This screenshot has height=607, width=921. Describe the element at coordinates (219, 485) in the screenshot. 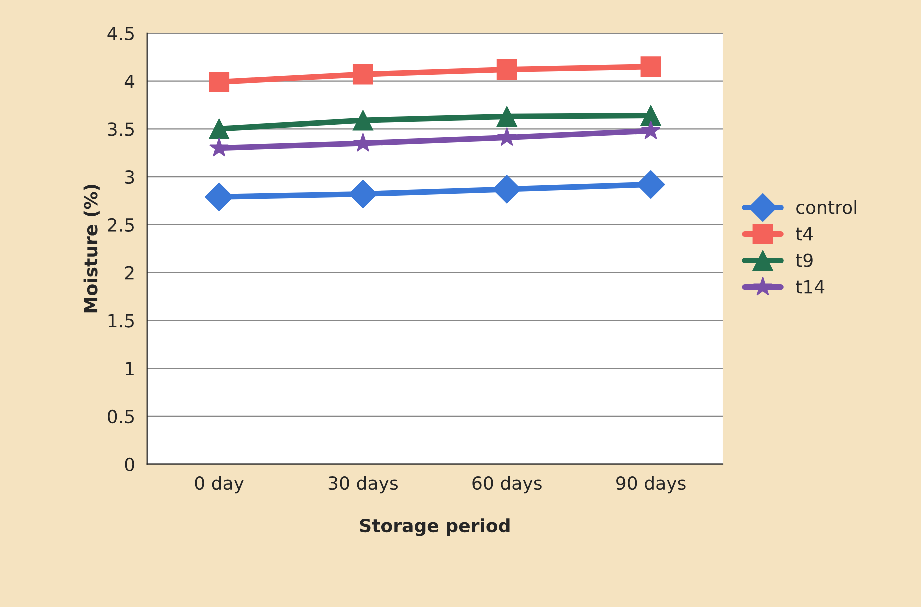

I see `x-tick-label: 0 day` at that location.